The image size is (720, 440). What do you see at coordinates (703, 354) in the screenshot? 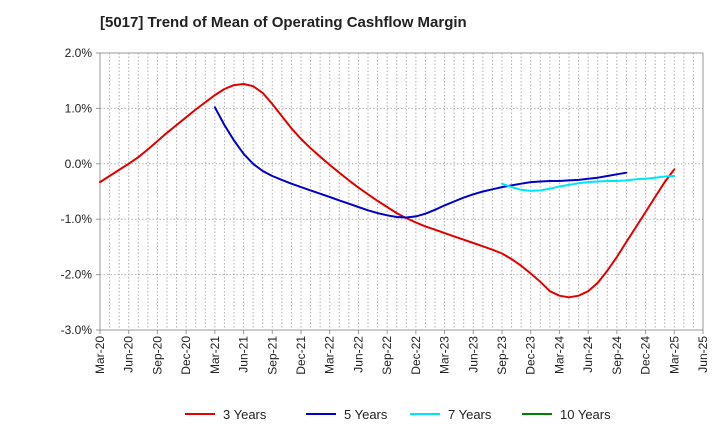
I see `x-tick-label: Jun-25` at bounding box center [703, 354].